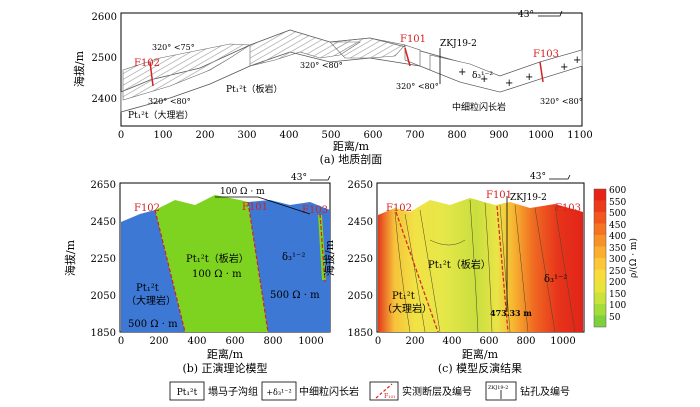  Describe the element at coordinates (272, 341) in the screenshot. I see `xtick-b: 800` at that location.